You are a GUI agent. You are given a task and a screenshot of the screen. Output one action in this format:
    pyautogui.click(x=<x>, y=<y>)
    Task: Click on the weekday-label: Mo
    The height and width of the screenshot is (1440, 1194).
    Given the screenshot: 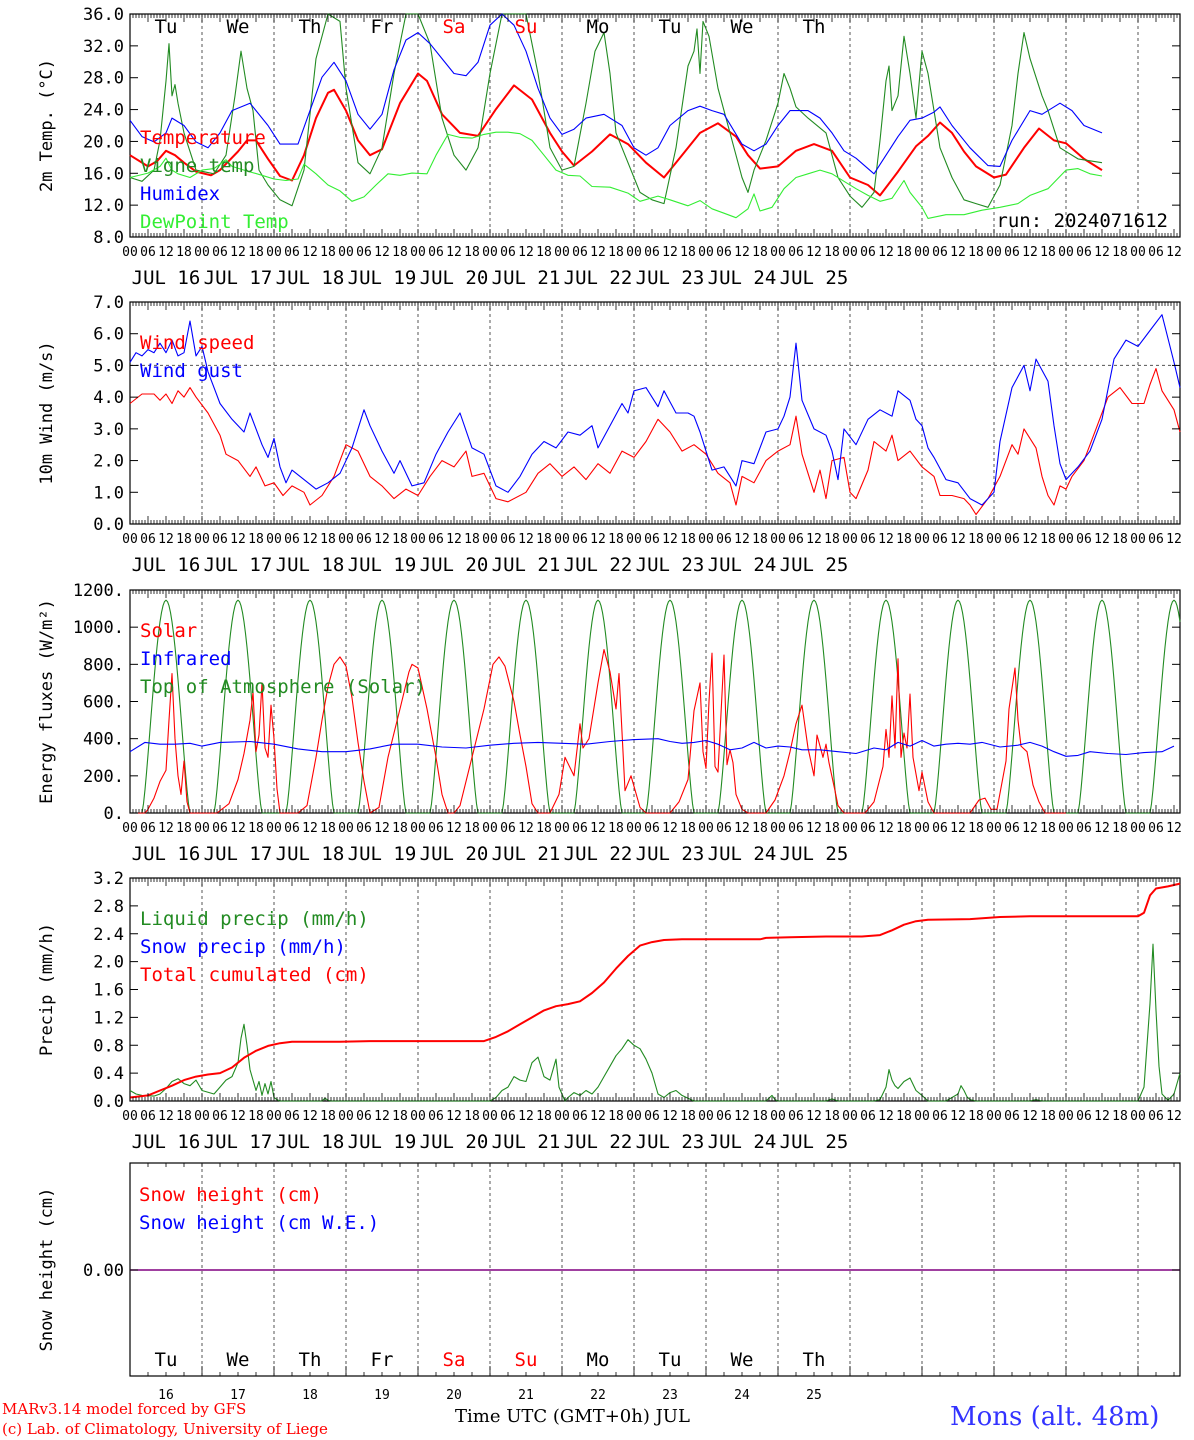 What is the action you would take?
    pyautogui.click(x=598, y=27)
    